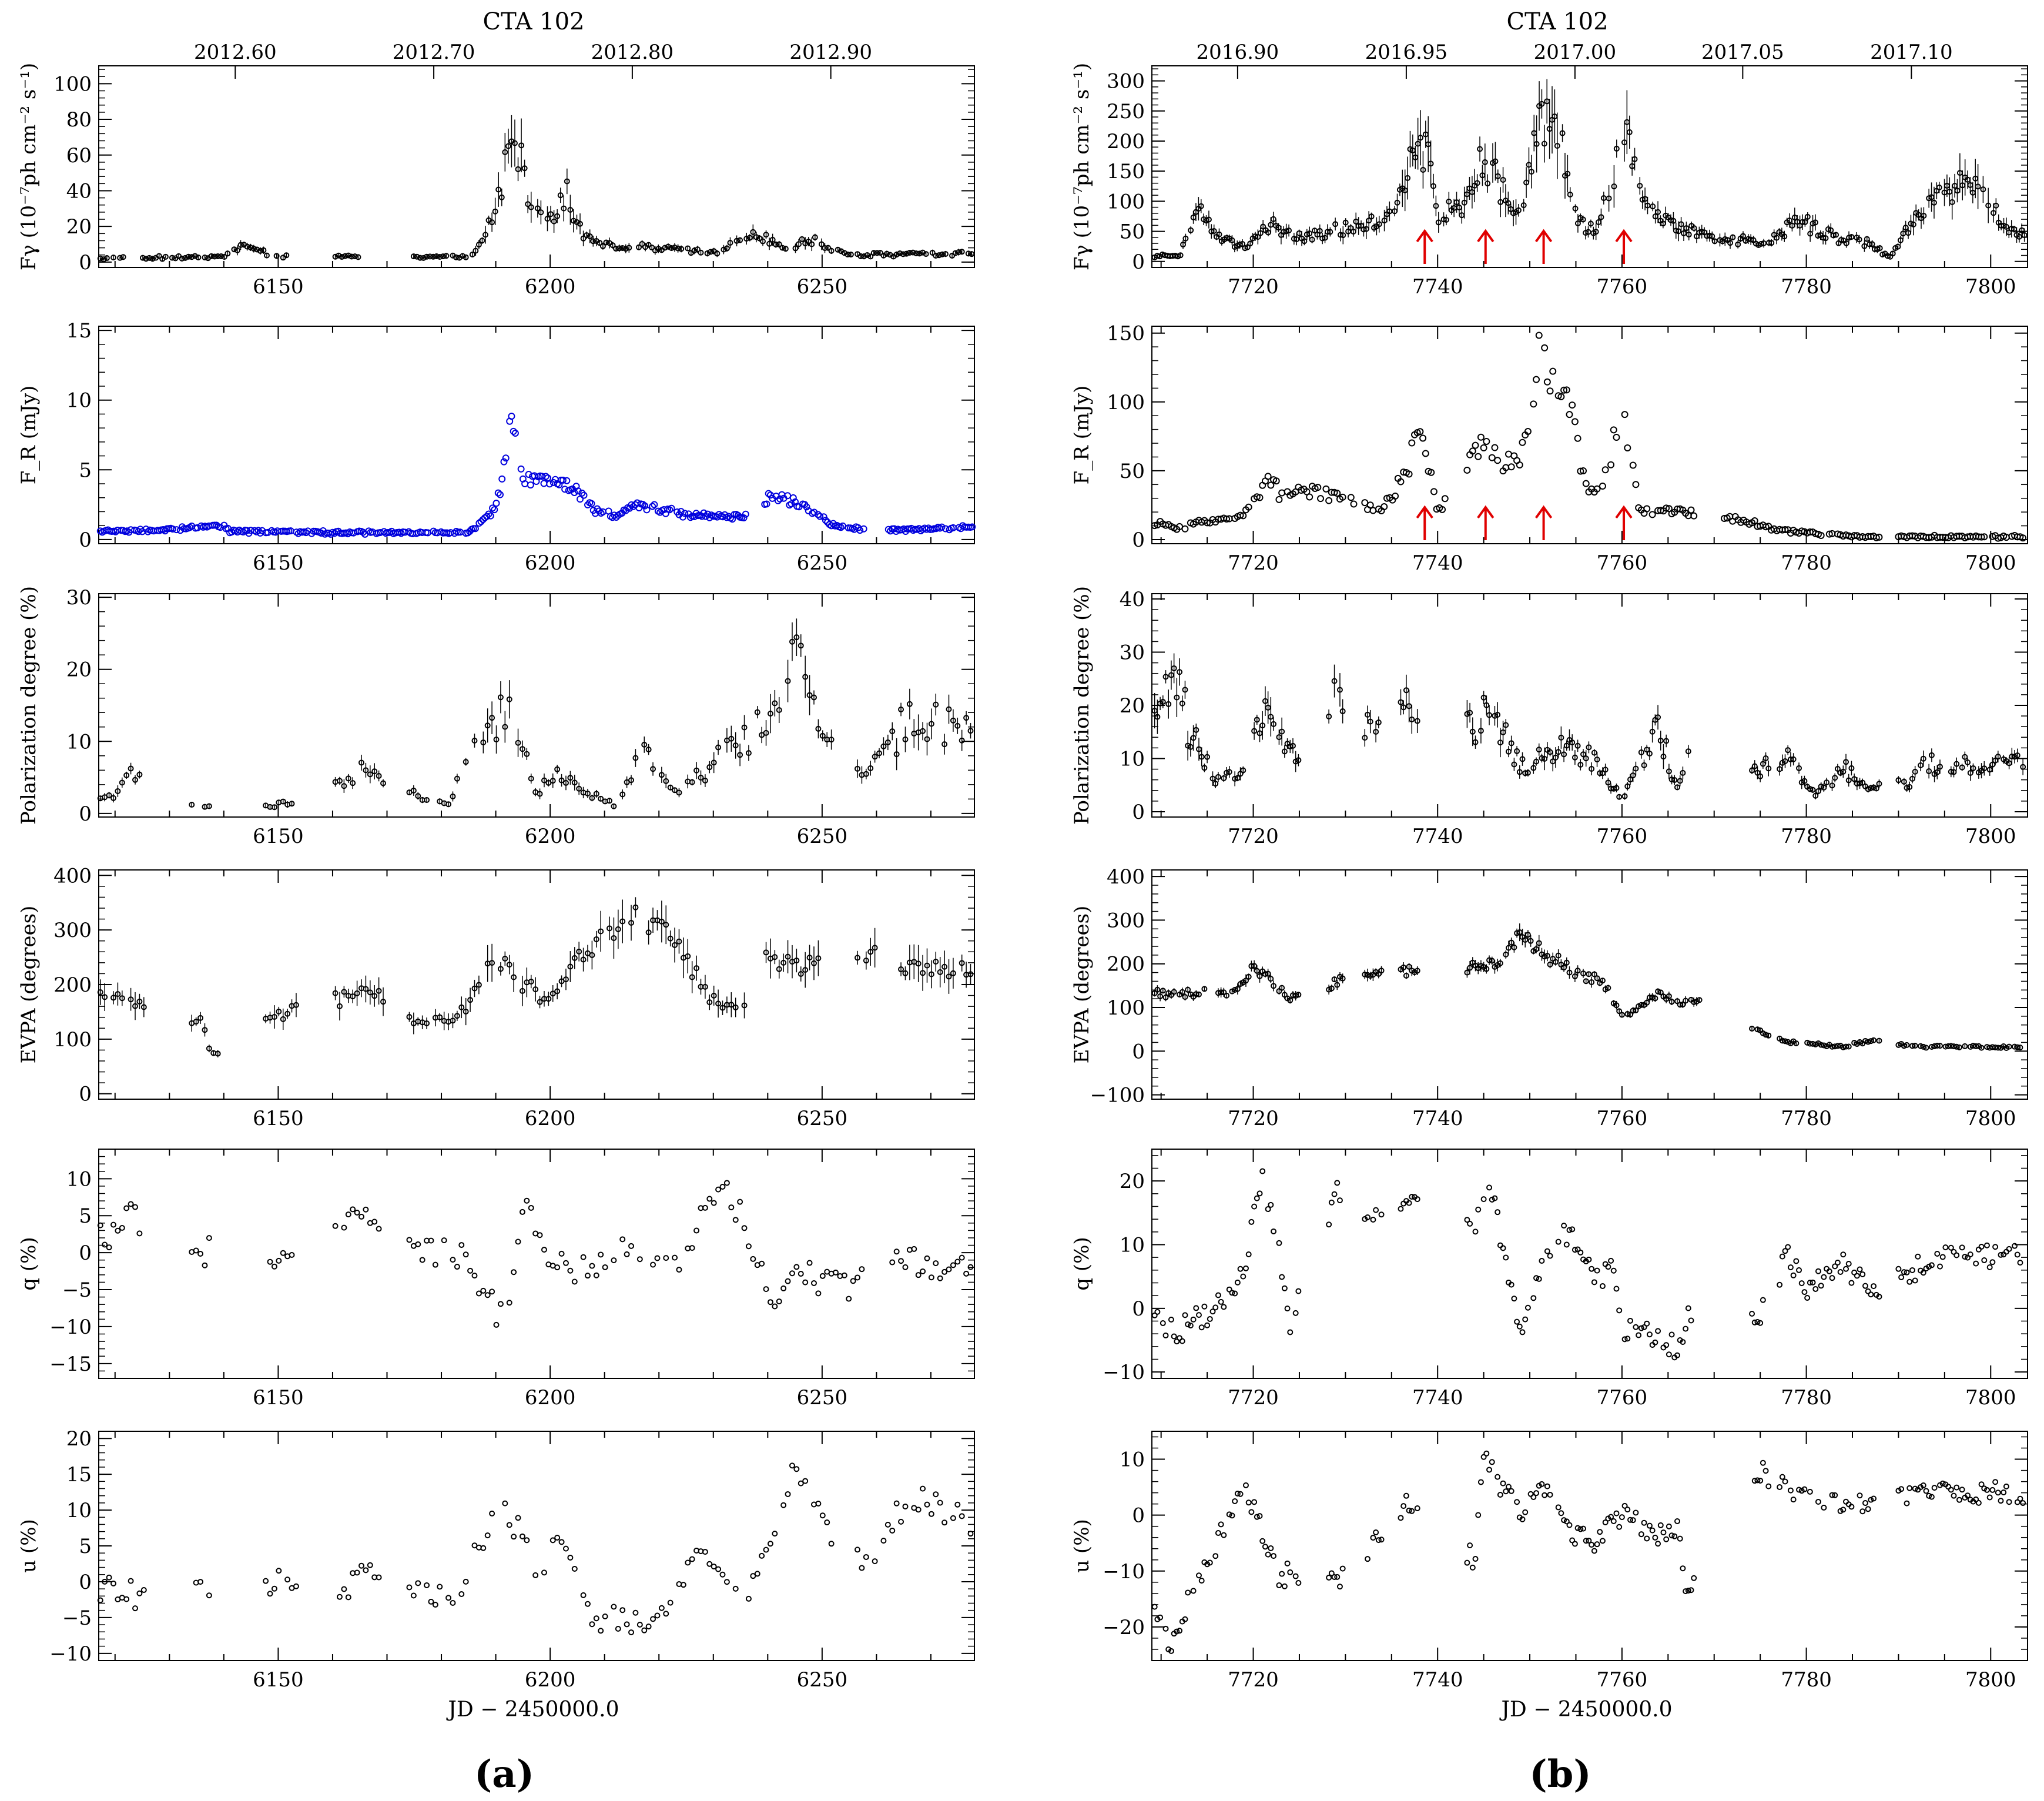  Describe the element at coordinates (1575, 52) in the screenshot. I see `top-tick-label: 2017.00` at that location.